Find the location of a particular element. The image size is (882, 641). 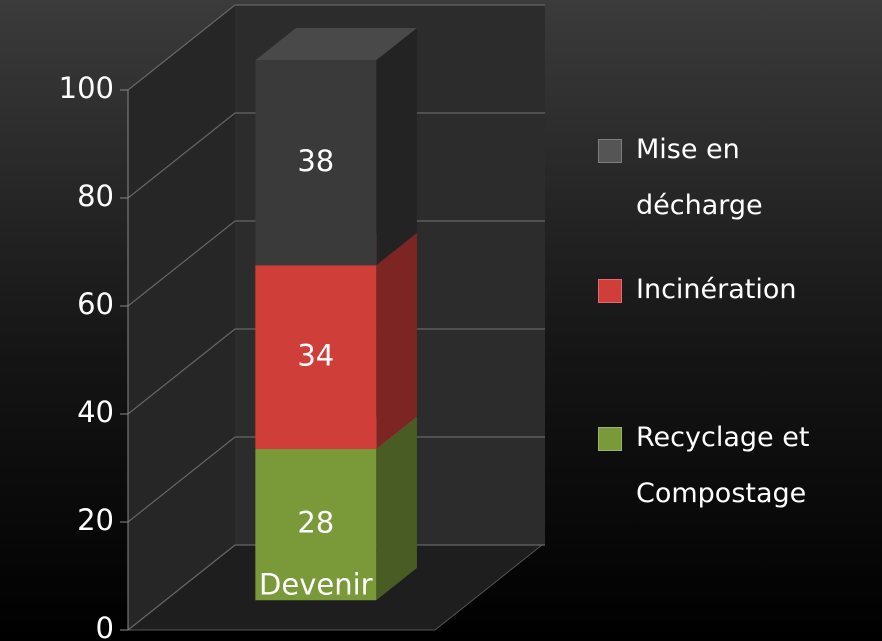

y-tick-label: 20 is located at coordinates (95, 520).